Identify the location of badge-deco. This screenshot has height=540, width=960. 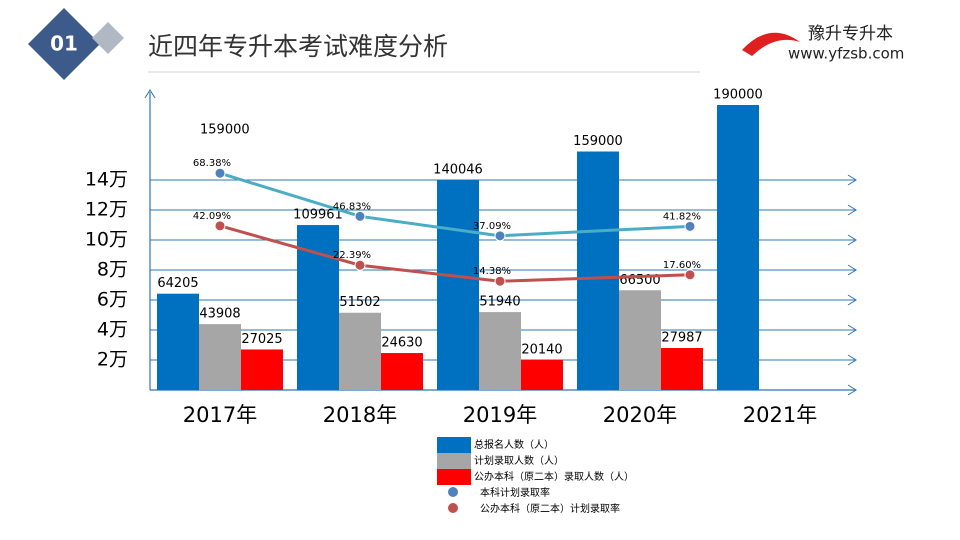
(108, 38).